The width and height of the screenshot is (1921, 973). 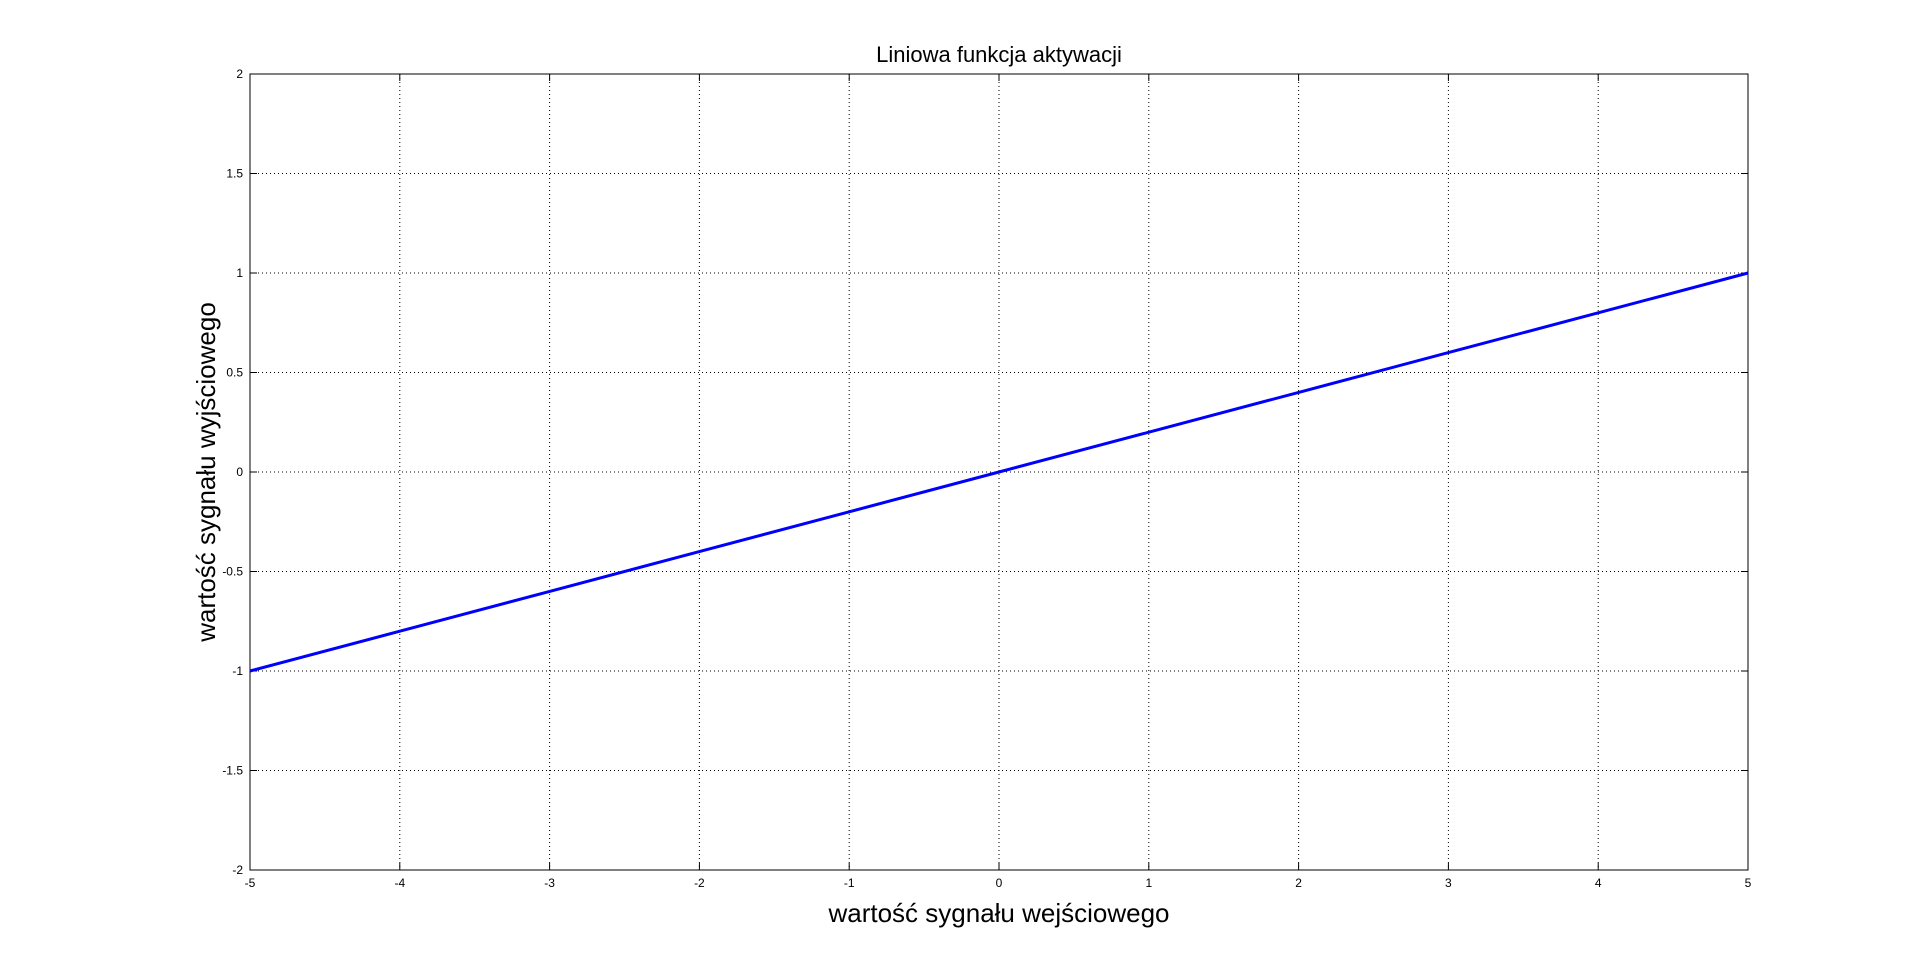 I want to click on x-tick-label: 0, so click(x=999, y=883).